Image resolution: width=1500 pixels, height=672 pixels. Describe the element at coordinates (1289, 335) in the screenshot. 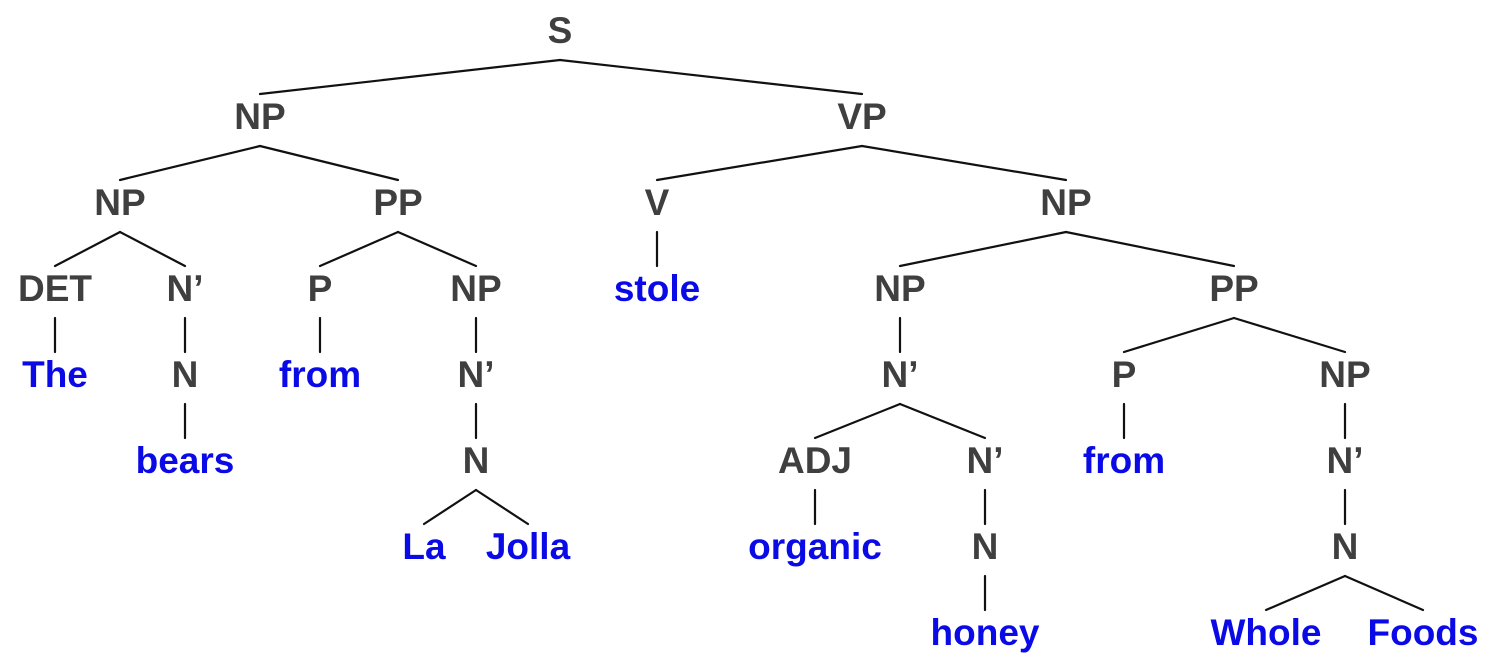

I see `edge-pp2-np6` at that location.